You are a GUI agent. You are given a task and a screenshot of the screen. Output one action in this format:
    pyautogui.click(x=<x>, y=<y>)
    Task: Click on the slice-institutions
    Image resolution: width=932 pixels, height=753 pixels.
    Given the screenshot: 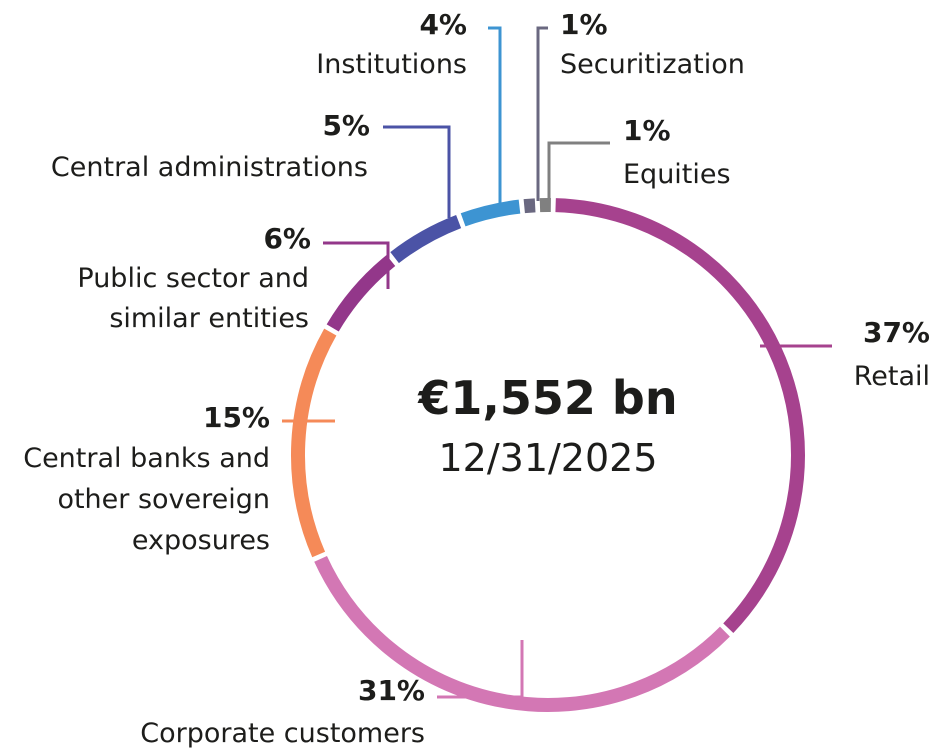 What is the action you would take?
    pyautogui.click(x=490, y=213)
    